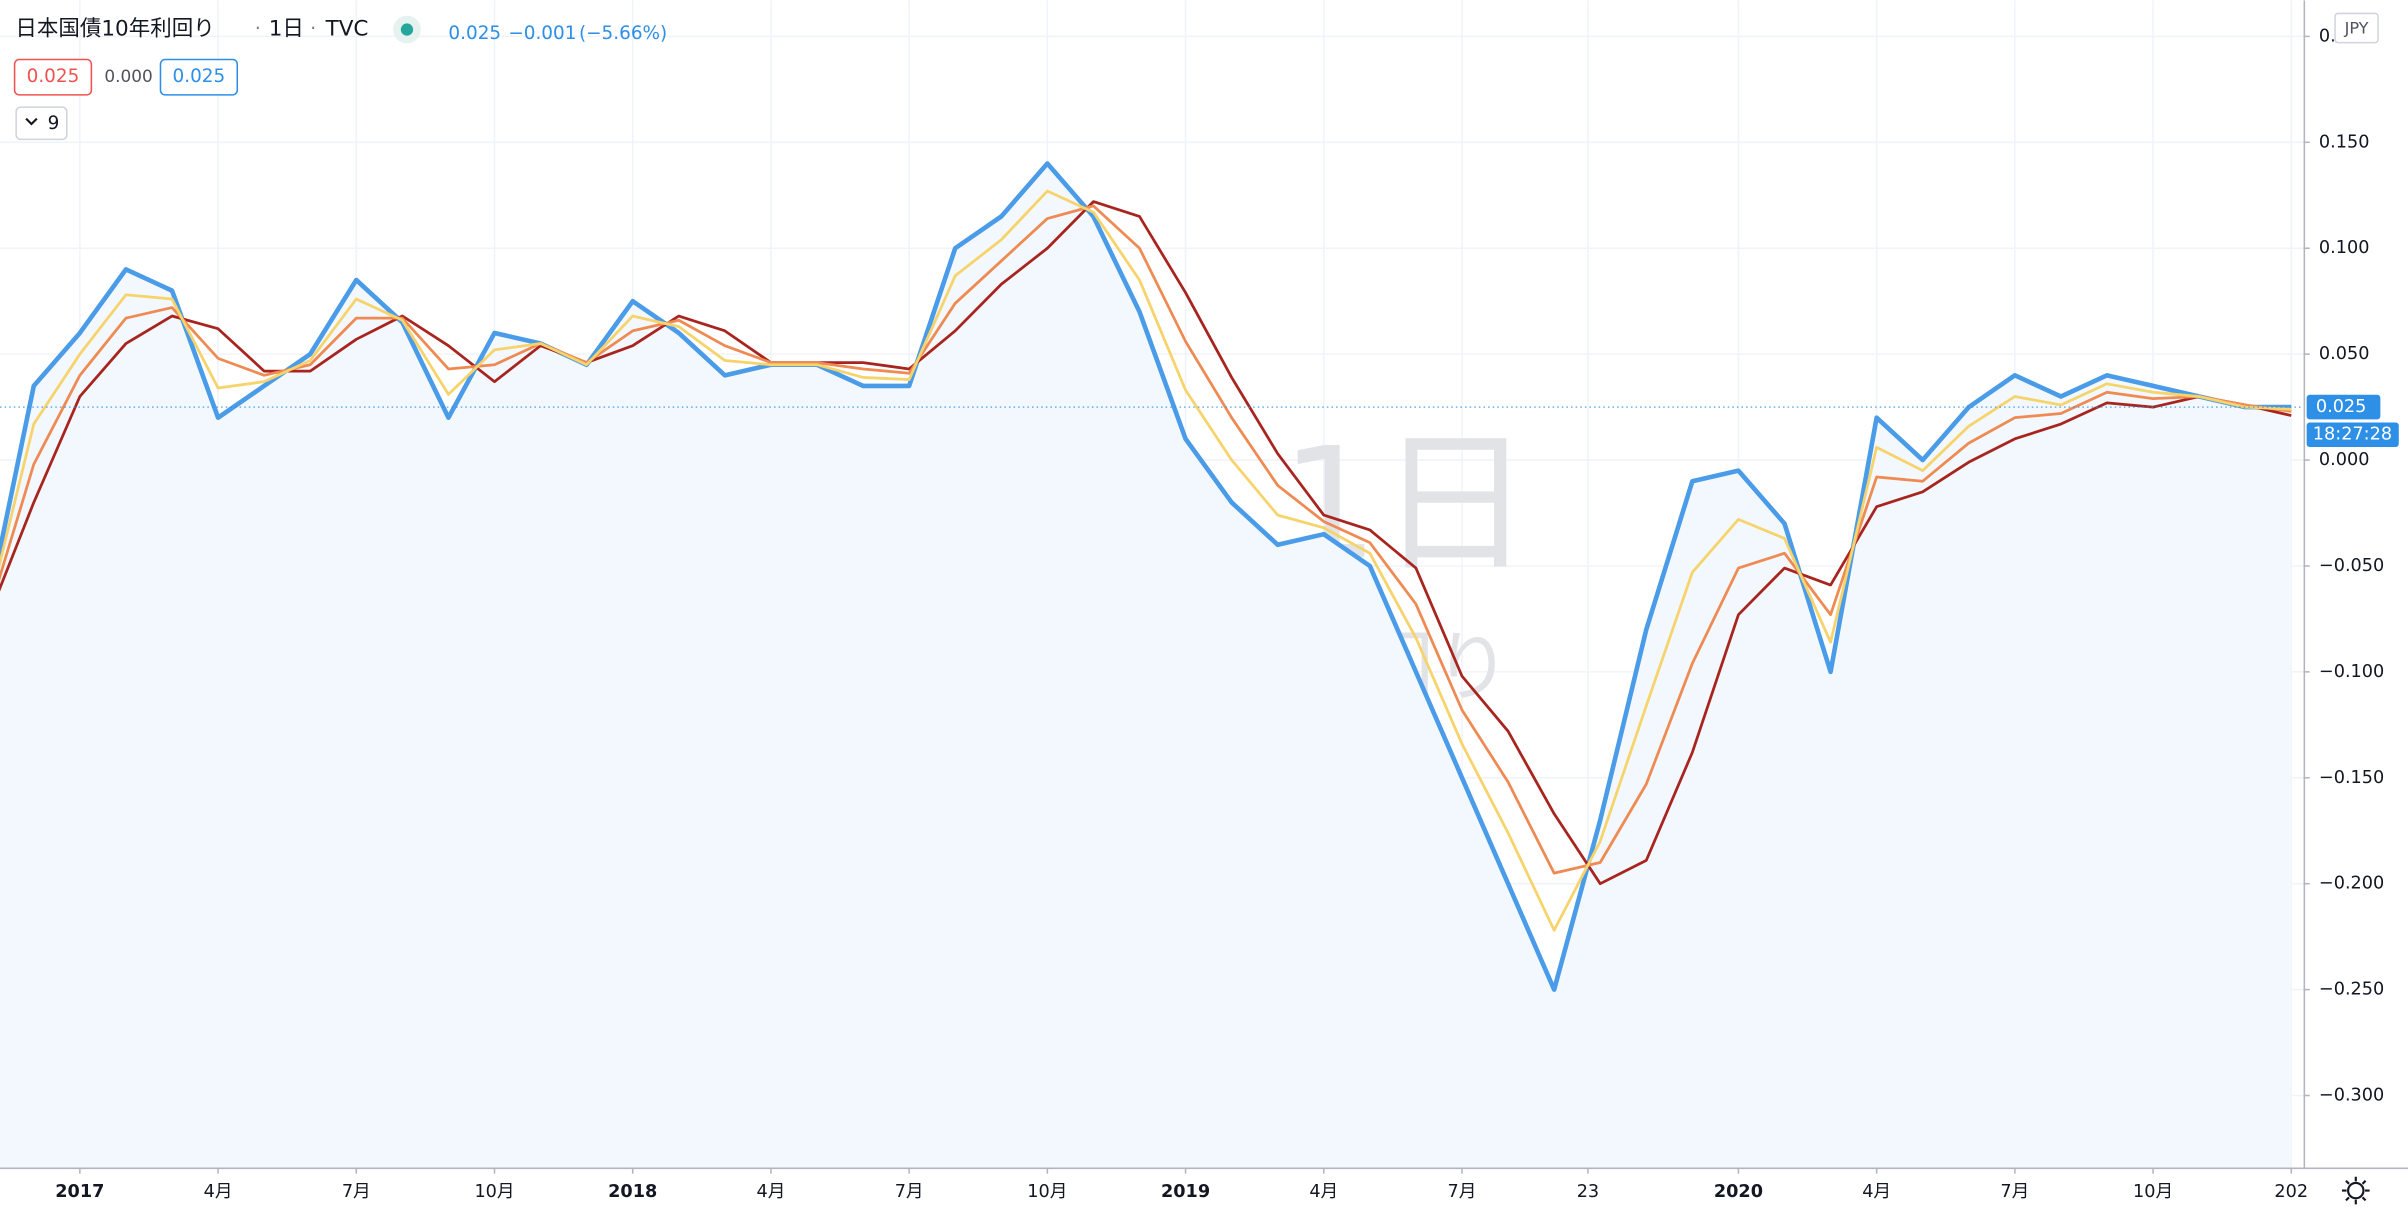  Describe the element at coordinates (2344, 460) in the screenshot. I see `y-tick-label: 0.000` at that location.